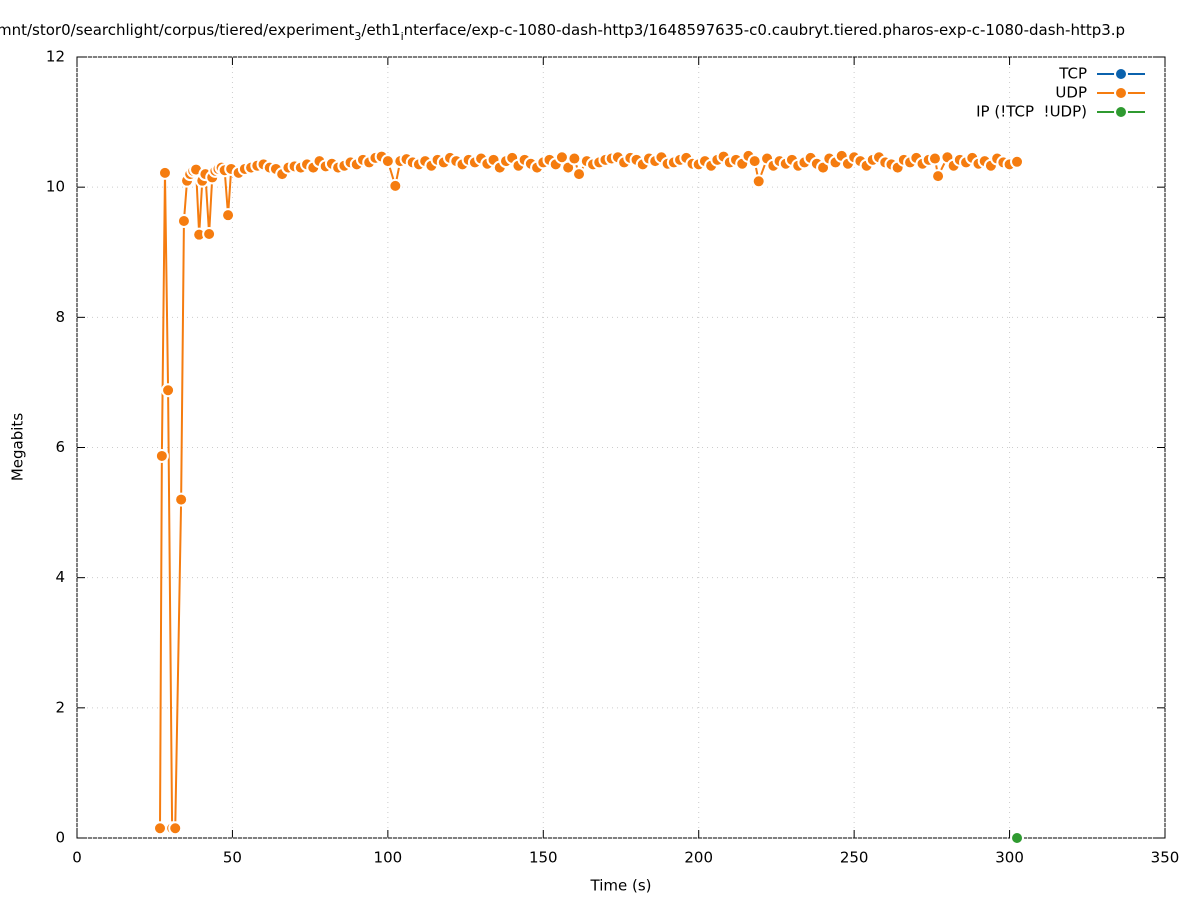 The height and width of the screenshot is (900, 1197). What do you see at coordinates (1165, 858) in the screenshot?
I see `x-tick-label: 350` at bounding box center [1165, 858].